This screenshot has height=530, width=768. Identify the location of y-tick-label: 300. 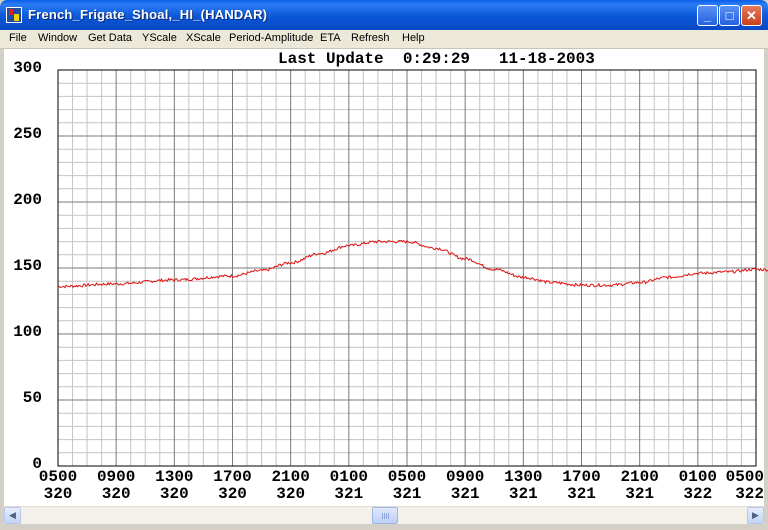
(27, 68).